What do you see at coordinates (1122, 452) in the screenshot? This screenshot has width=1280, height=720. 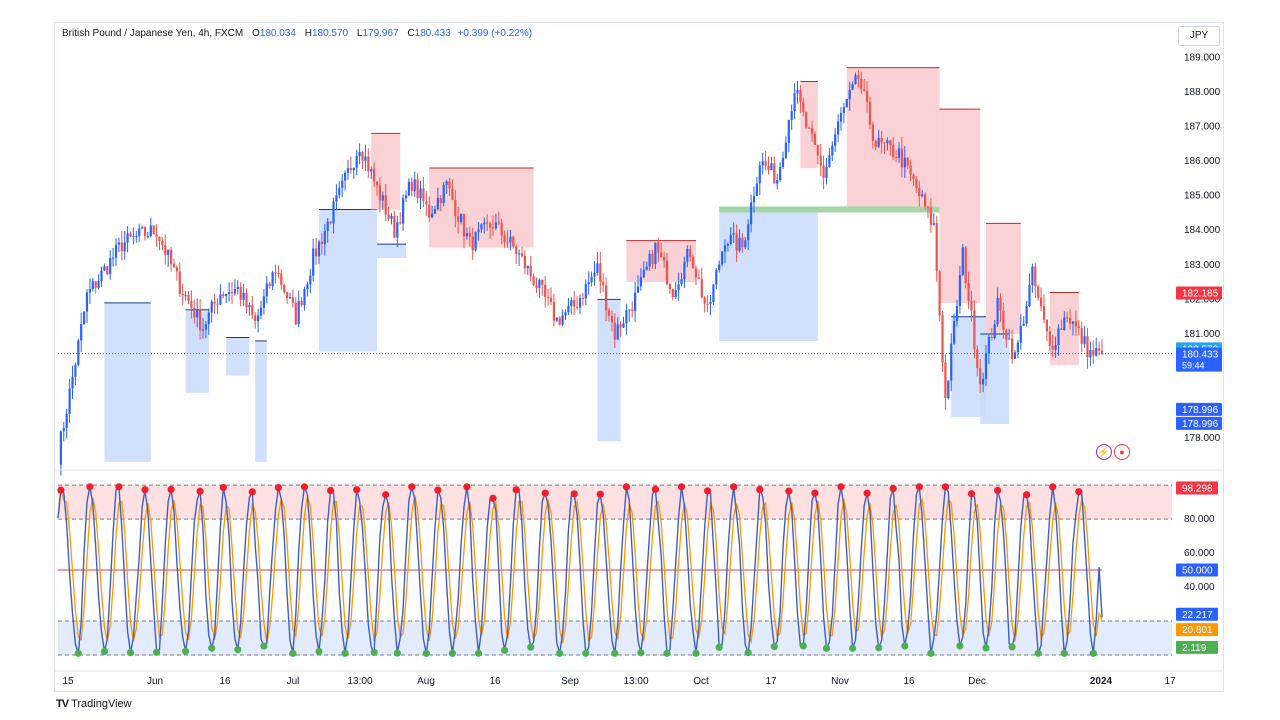 I see `record-icon: ●` at bounding box center [1122, 452].